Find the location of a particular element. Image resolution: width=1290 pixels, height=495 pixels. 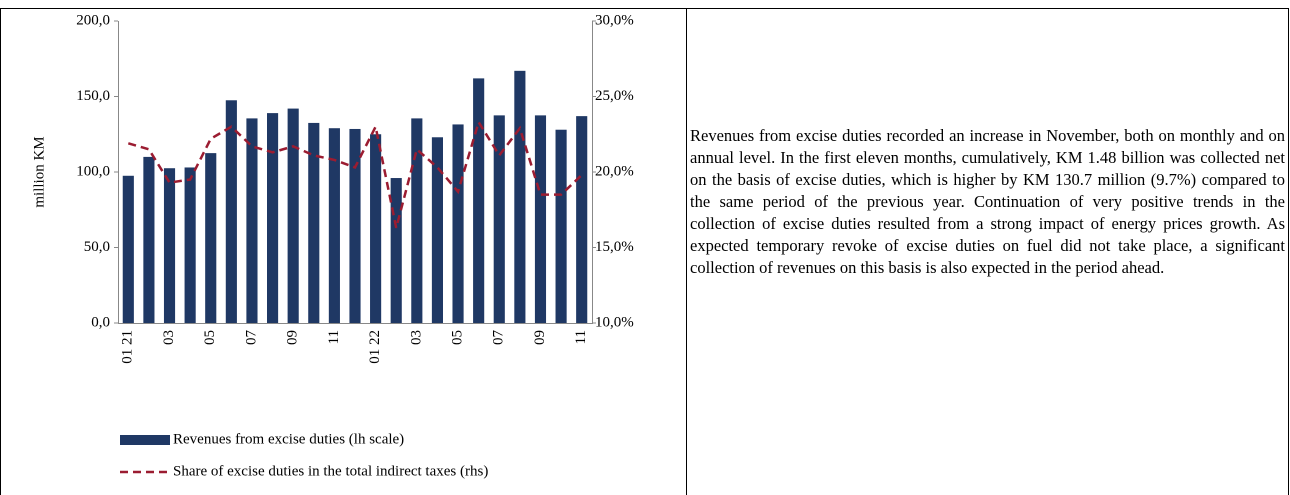

y-tick-label: 150,0 is located at coordinates (93, 96).